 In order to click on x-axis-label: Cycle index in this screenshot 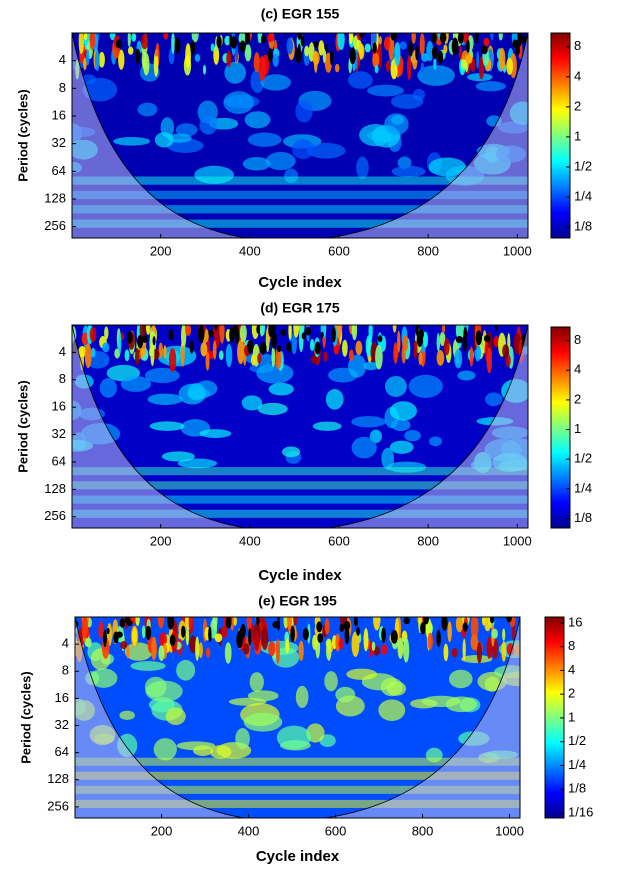, I will do `click(300, 282)`.